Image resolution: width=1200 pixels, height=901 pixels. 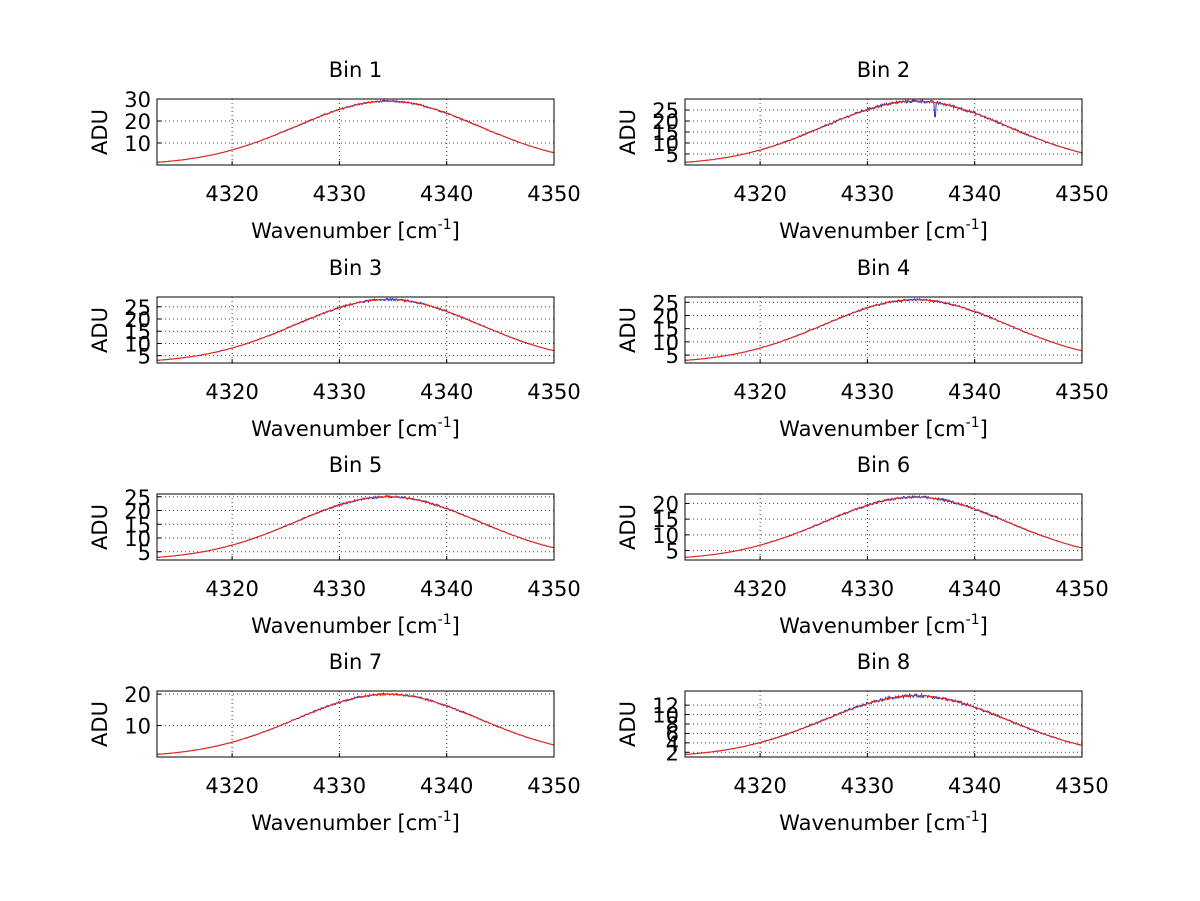 I want to click on y-tick-label: 4, so click(x=672, y=744).